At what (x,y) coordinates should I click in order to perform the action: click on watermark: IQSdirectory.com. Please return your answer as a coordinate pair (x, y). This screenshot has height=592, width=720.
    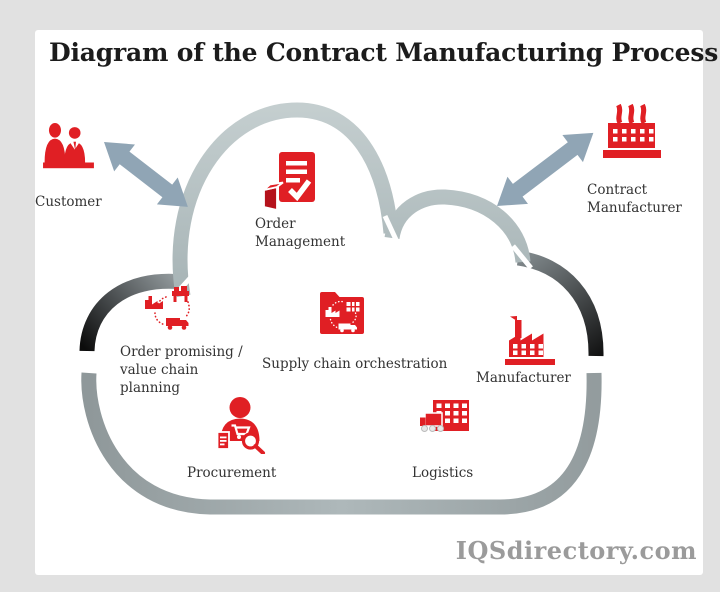
    Looking at the image, I should click on (576, 550).